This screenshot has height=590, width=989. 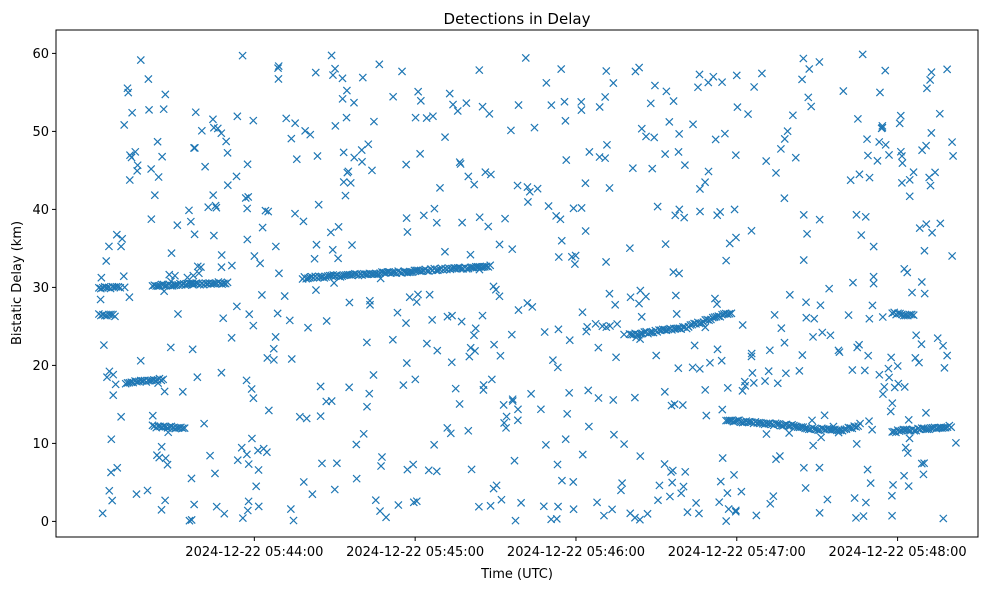 I want to click on y-axis: 0 10 20 30 40 50 60, so click(x=44, y=288).